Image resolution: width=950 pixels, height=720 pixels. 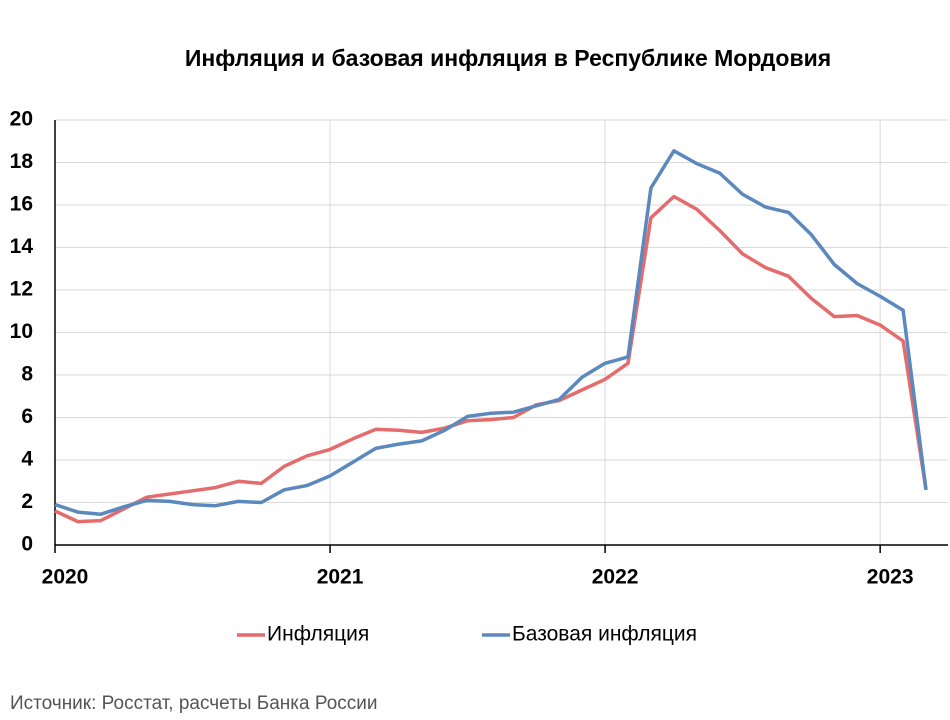 I want to click on y-tick-label: 18, so click(x=22, y=161).